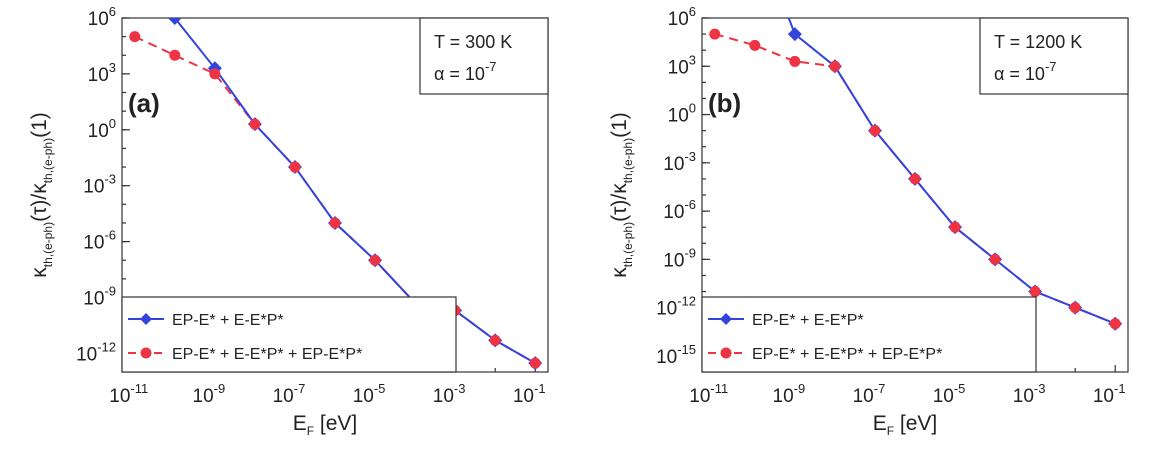 This screenshot has height=455, width=1149. I want to click on temperature-label: T = 1200 K, so click(1038, 42).